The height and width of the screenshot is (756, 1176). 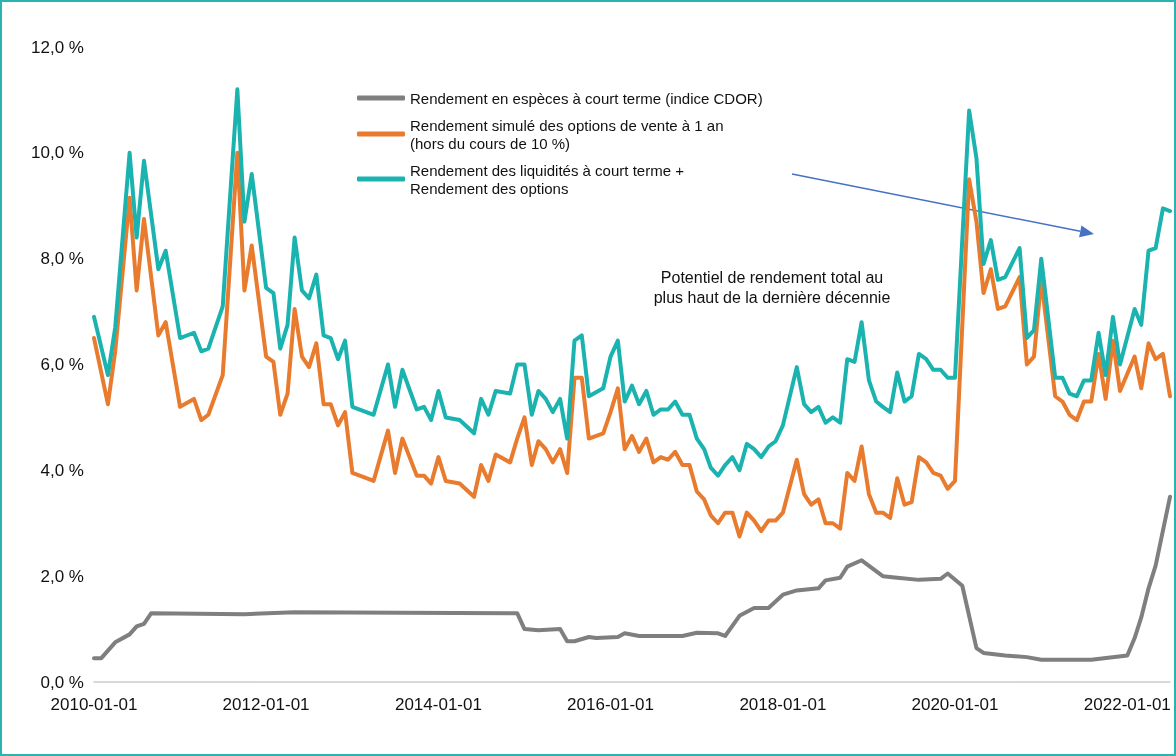 What do you see at coordinates (57, 47) in the screenshot?
I see `y-tick-label: 12,0 %` at bounding box center [57, 47].